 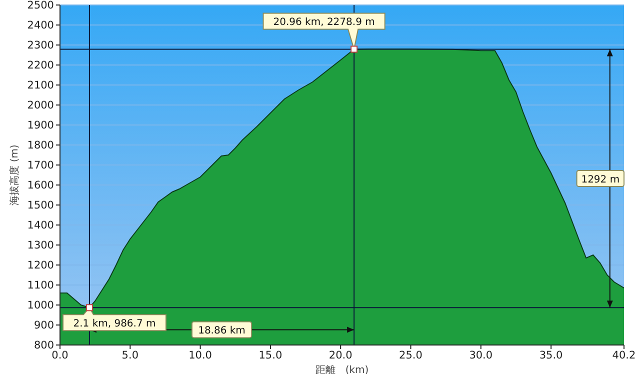 What do you see at coordinates (270, 355) in the screenshot?
I see `x-tick-label: 15.0` at bounding box center [270, 355].